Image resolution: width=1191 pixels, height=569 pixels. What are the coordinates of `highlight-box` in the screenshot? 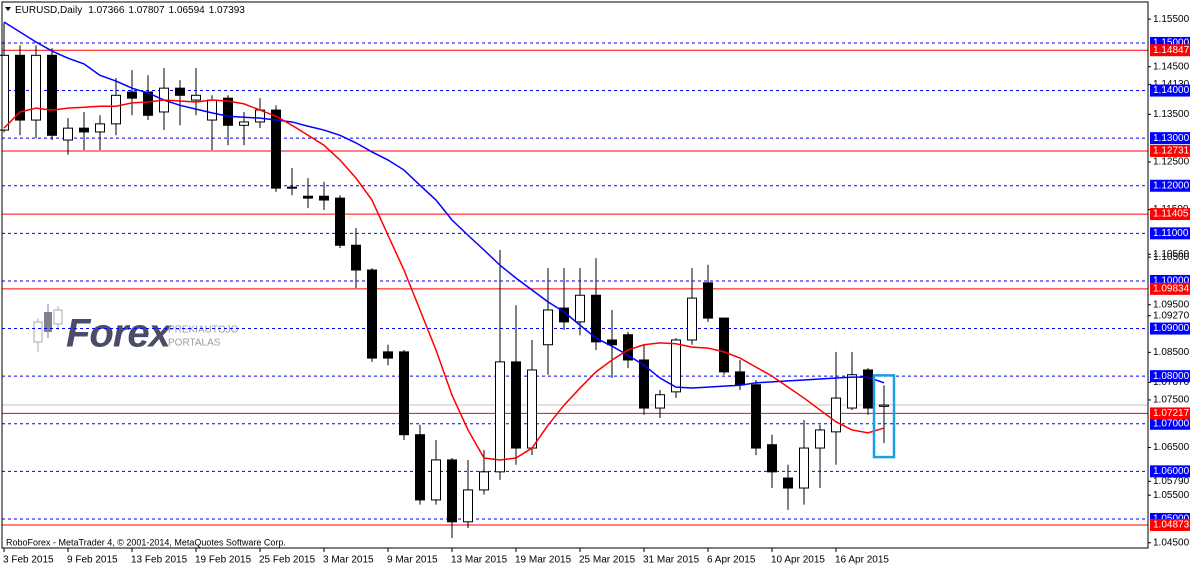 It's located at (884, 416).